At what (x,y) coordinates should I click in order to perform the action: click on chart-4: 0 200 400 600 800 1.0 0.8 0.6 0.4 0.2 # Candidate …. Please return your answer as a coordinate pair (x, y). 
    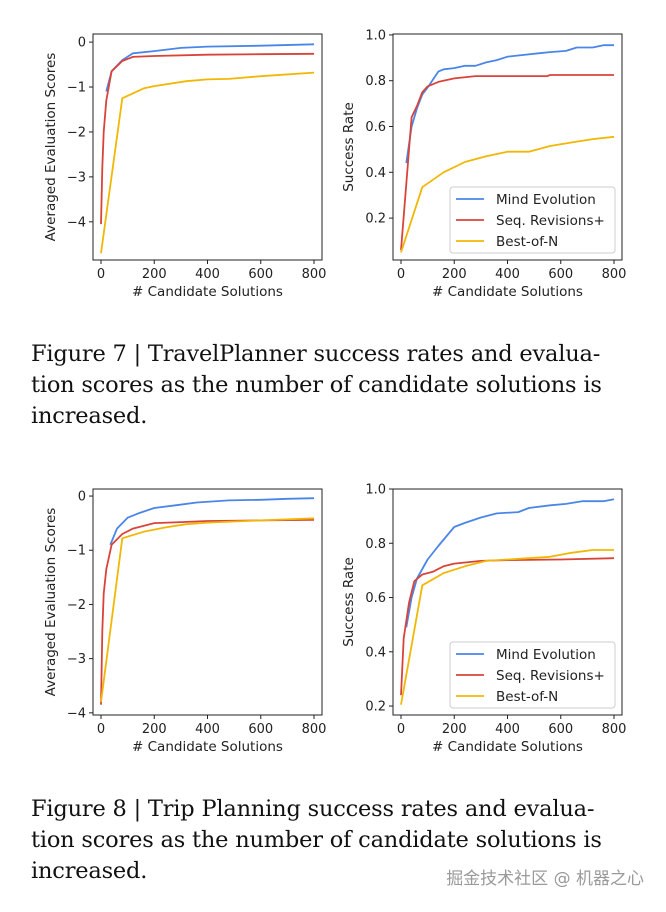
    Looking at the image, I should click on (483, 619).